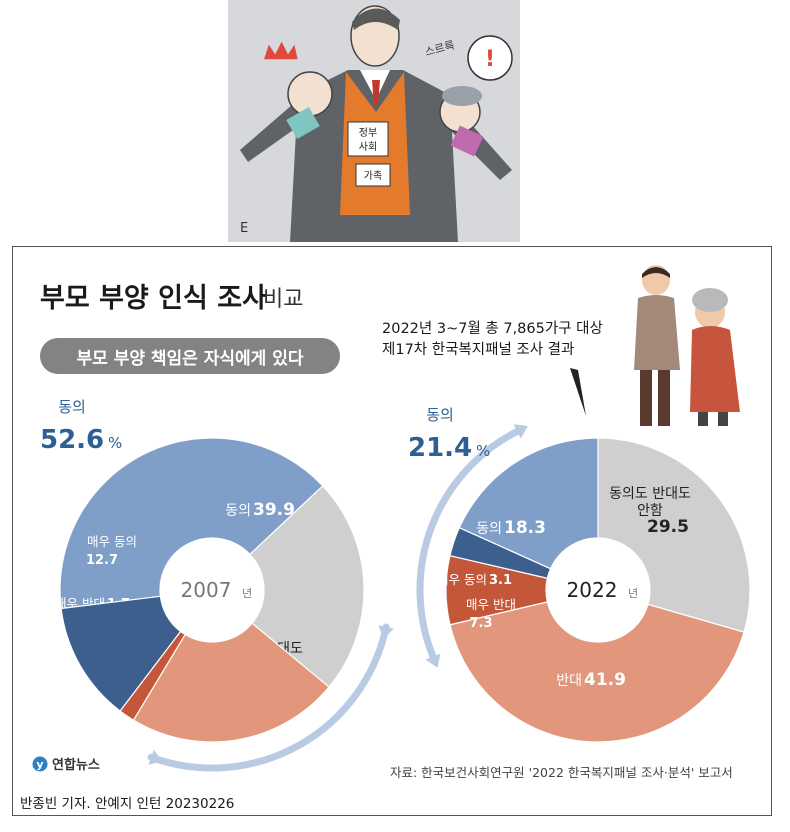 Image resolution: width=790 pixels, height=832 pixels. Describe the element at coordinates (127, 804) in the screenshot. I see `credit-line: 반종빈 기자. 안예지 인턴 20230226` at that location.